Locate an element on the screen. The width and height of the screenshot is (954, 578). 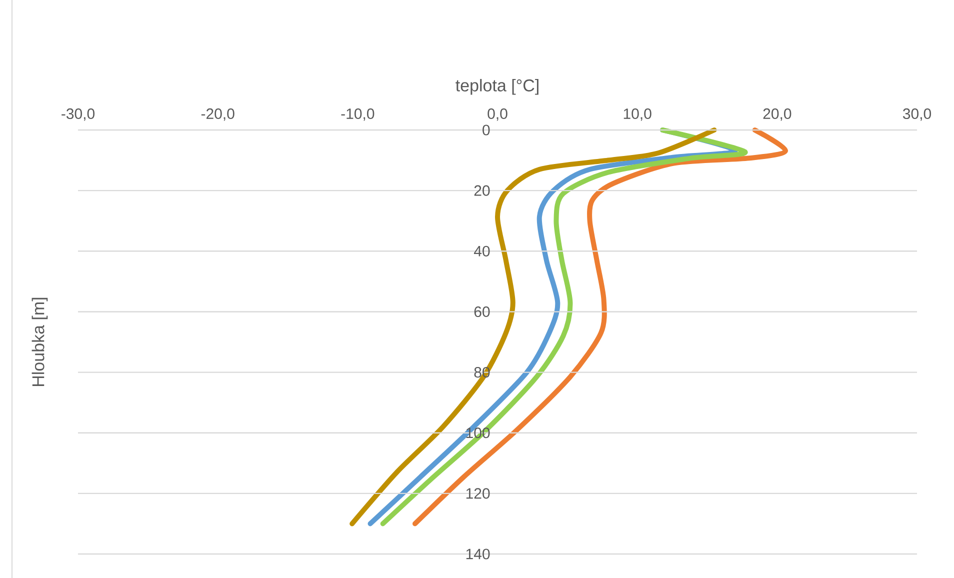
y-tick-label: 120 is located at coordinates (478, 493).